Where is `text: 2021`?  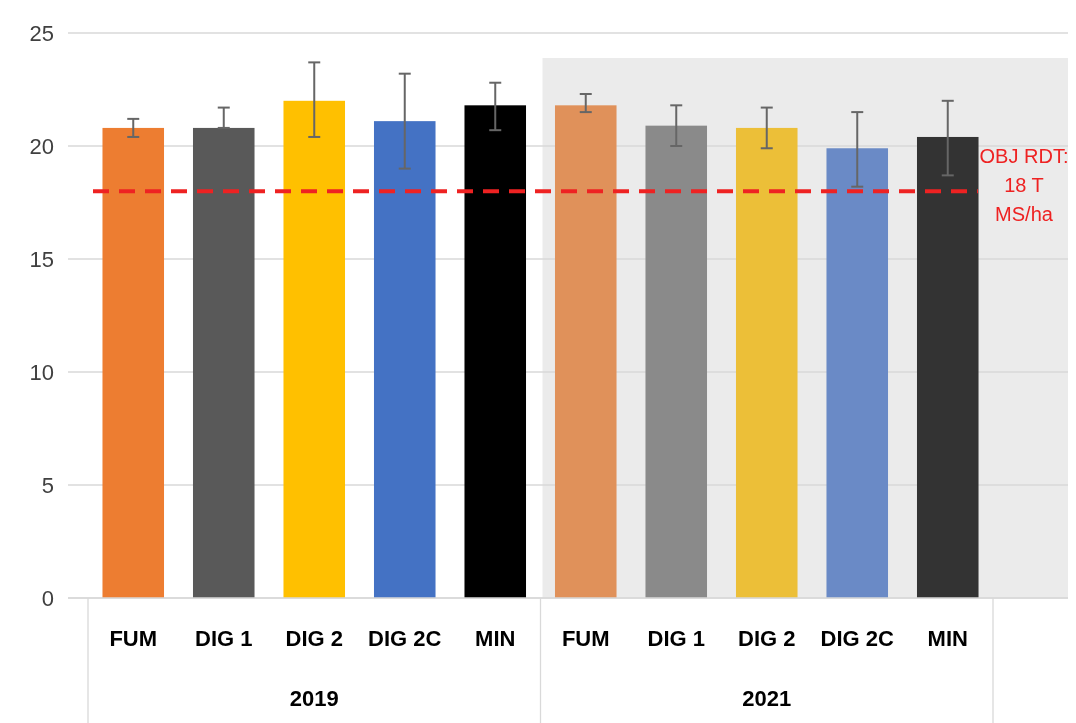
text: 2021 is located at coordinates (767, 698).